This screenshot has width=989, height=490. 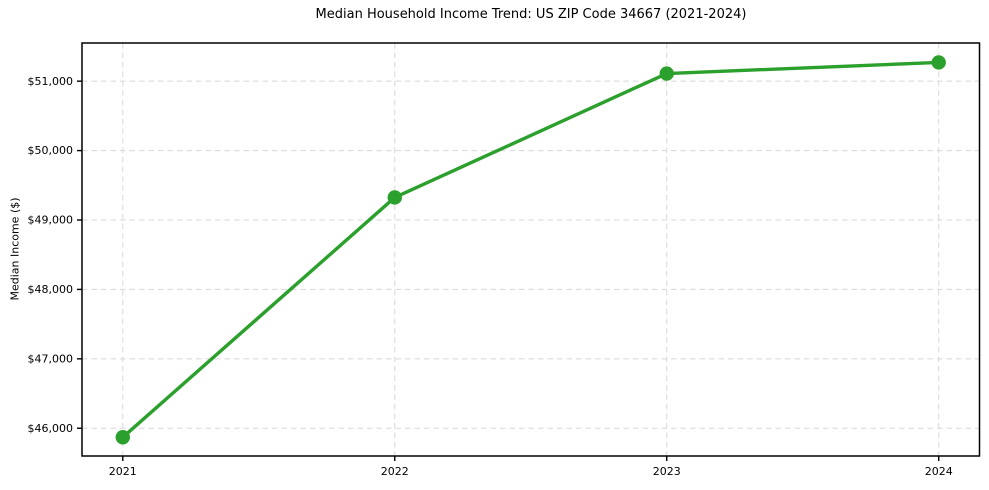 What do you see at coordinates (395, 471) in the screenshot?
I see `x-tick-label: 2022` at bounding box center [395, 471].